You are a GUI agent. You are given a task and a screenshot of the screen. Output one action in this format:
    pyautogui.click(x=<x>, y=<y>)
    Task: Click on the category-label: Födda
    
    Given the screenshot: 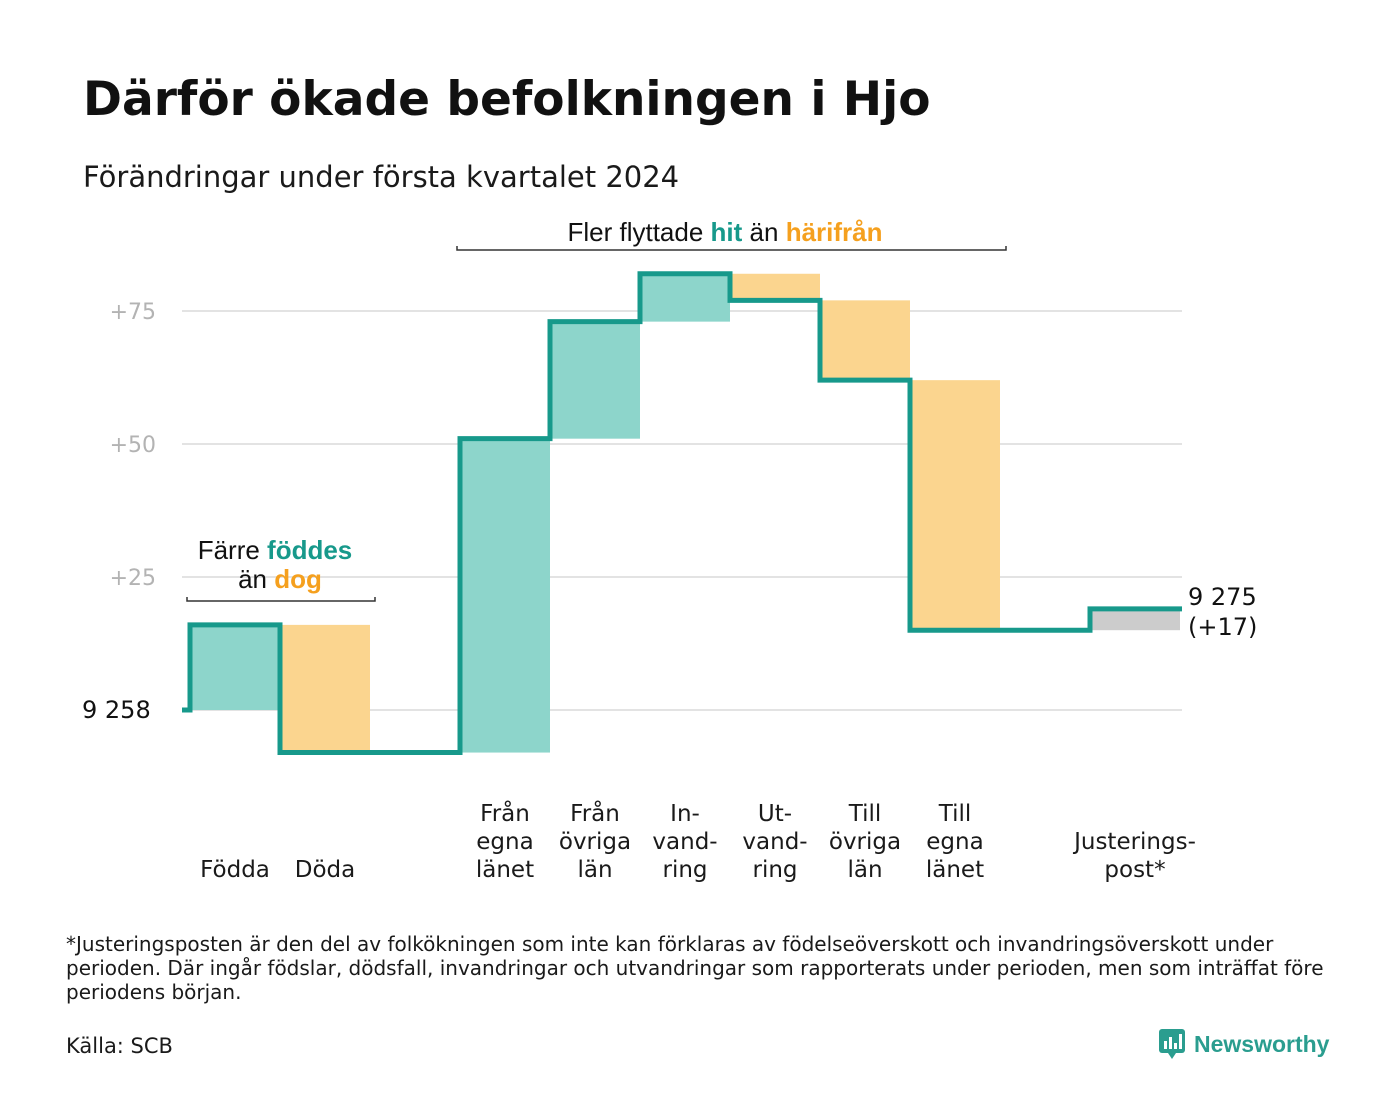 What is the action you would take?
    pyautogui.click(x=235, y=870)
    